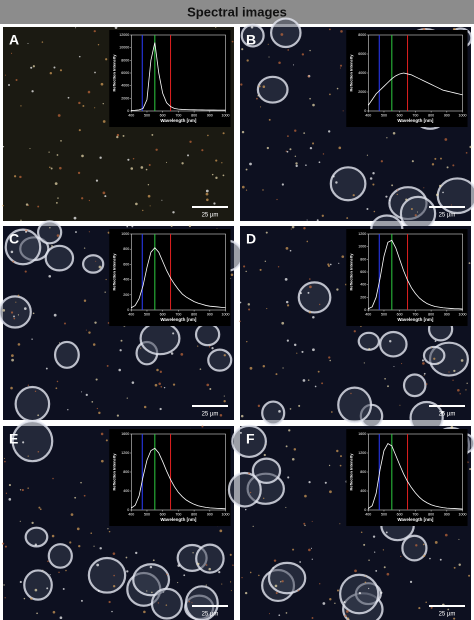  Describe the element at coordinates (400, 314) in the screenshot. I see `x-tick-label: 600` at that location.